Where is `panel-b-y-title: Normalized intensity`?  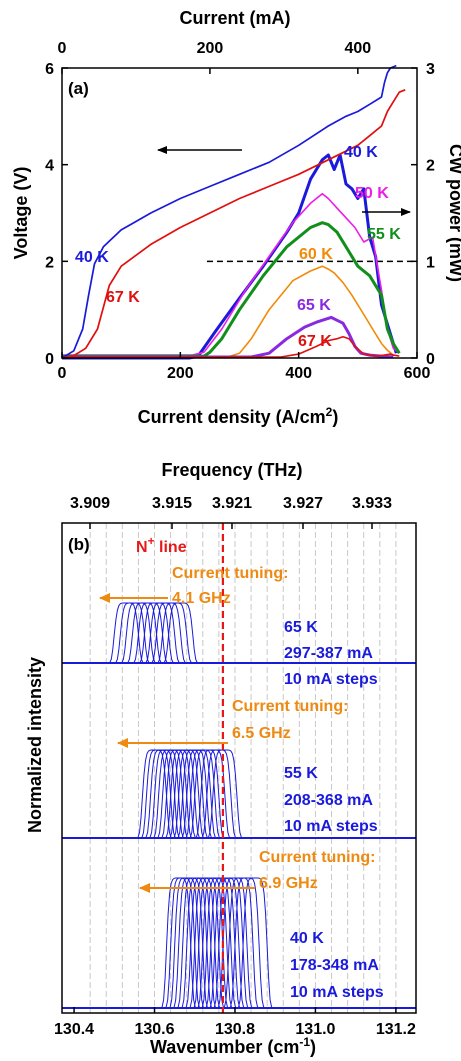 panel-b-y-title: Normalized intensity is located at coordinates (35, 745).